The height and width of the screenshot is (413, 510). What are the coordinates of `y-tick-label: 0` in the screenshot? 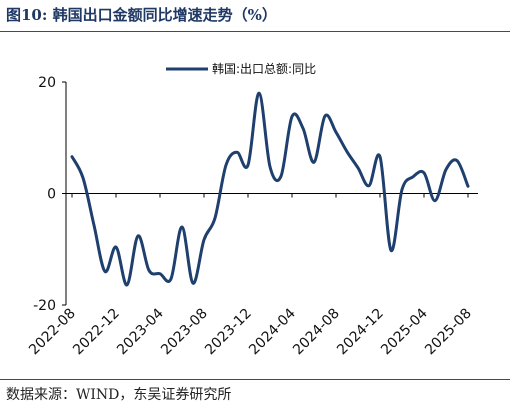 It's located at (51, 195).